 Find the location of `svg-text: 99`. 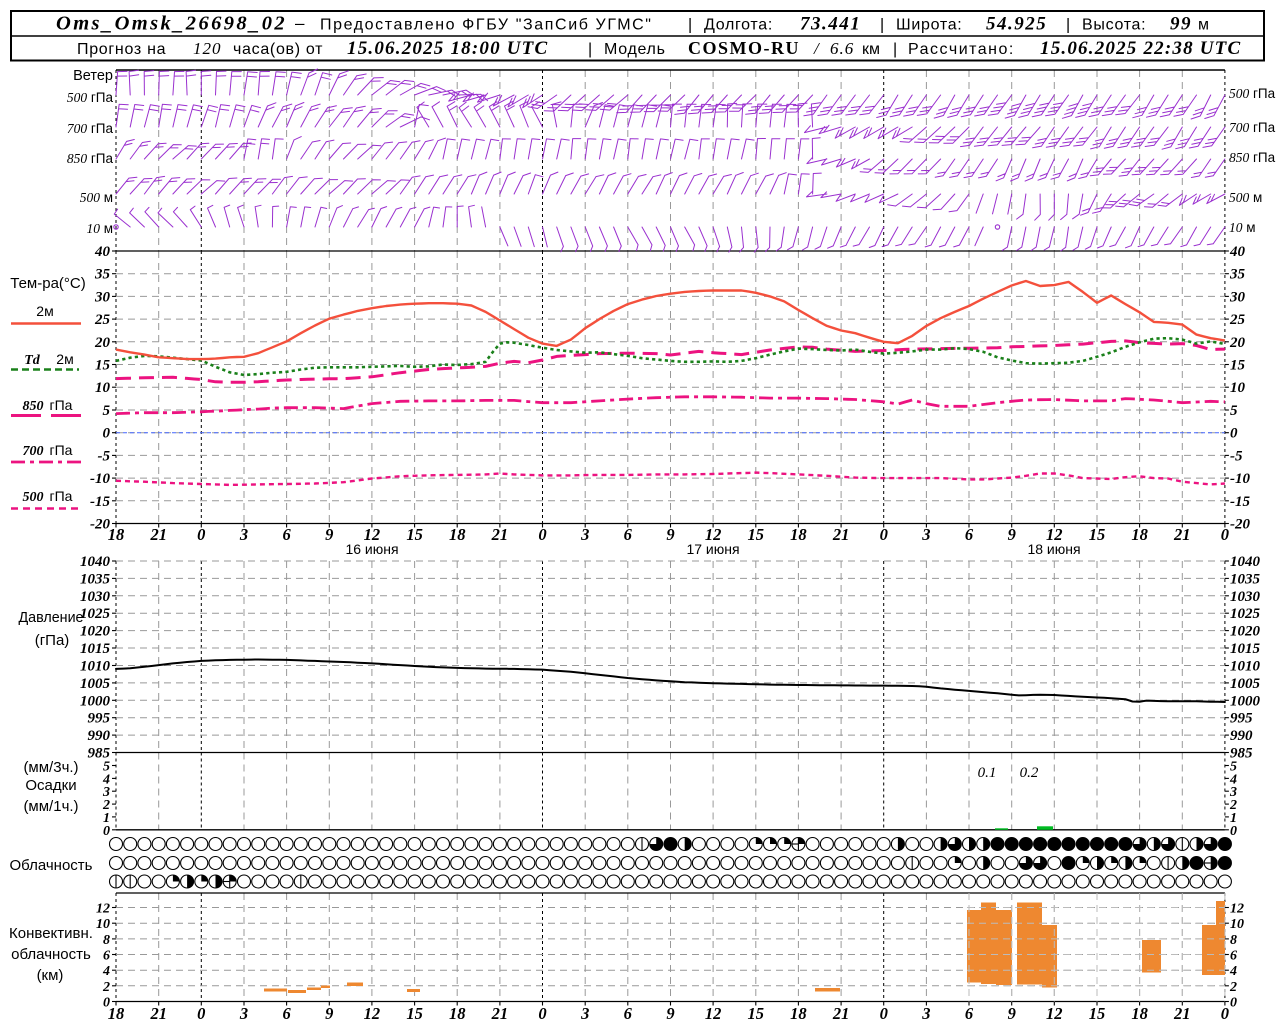

svg-text: 99 is located at coordinates (1181, 24).